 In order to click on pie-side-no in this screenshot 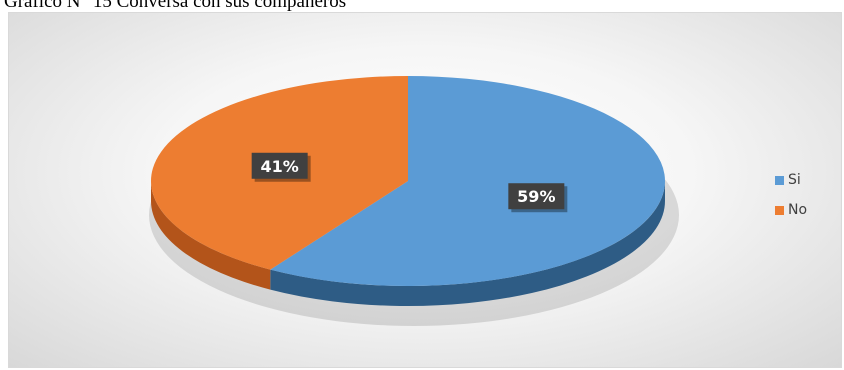, I will do `click(211, 235)`.